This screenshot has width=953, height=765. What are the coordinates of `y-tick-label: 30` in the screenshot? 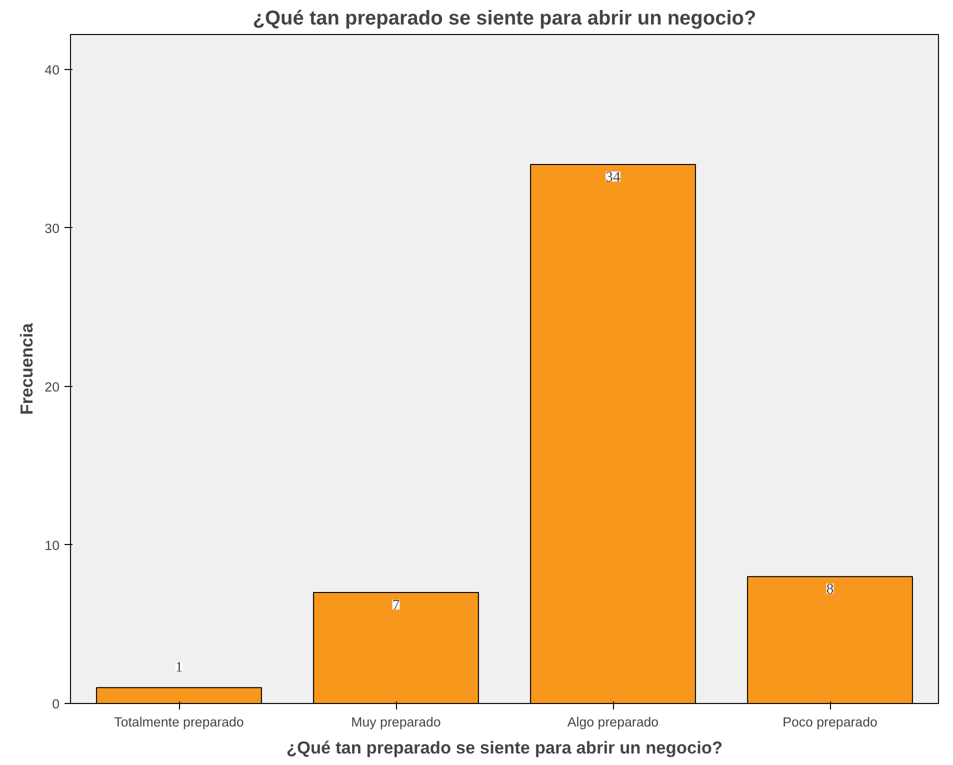 It's located at (52, 228).